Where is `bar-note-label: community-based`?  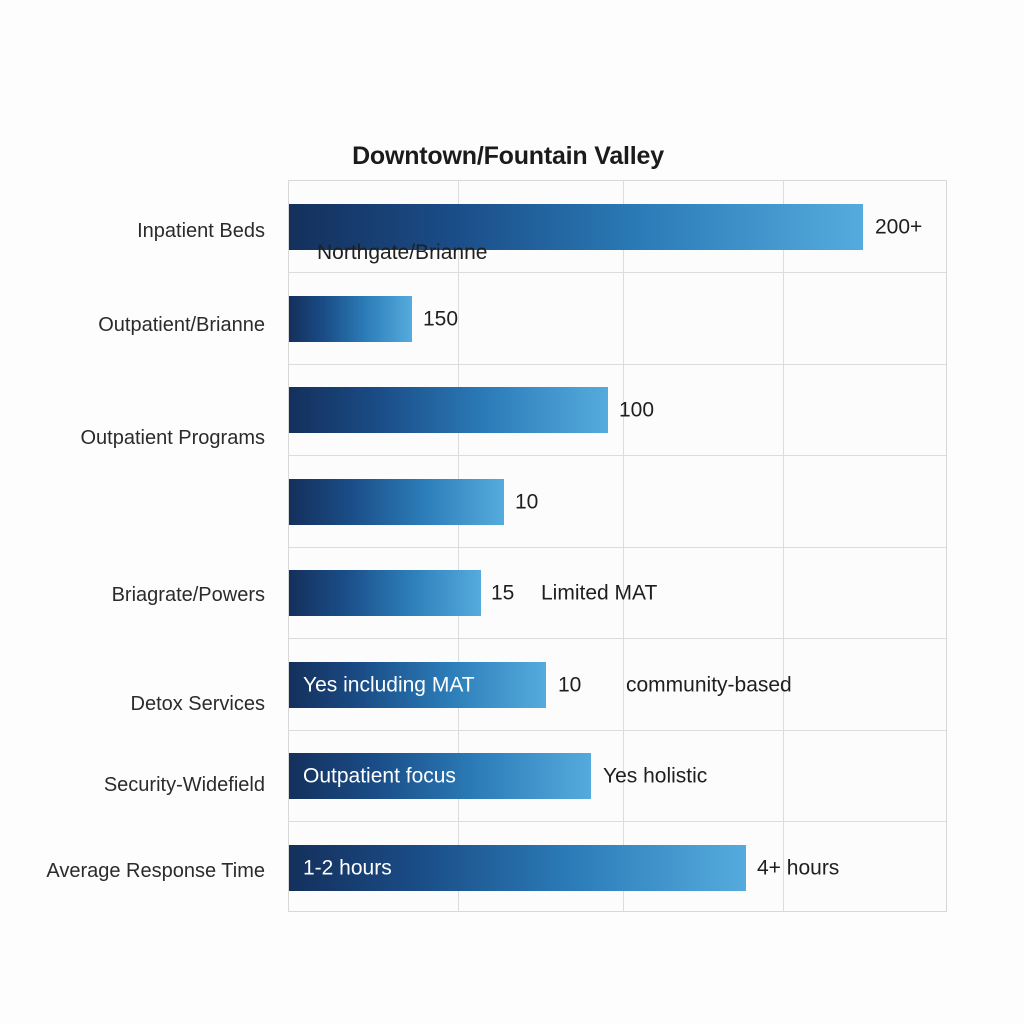
bar-note-label: community-based is located at coordinates (709, 684).